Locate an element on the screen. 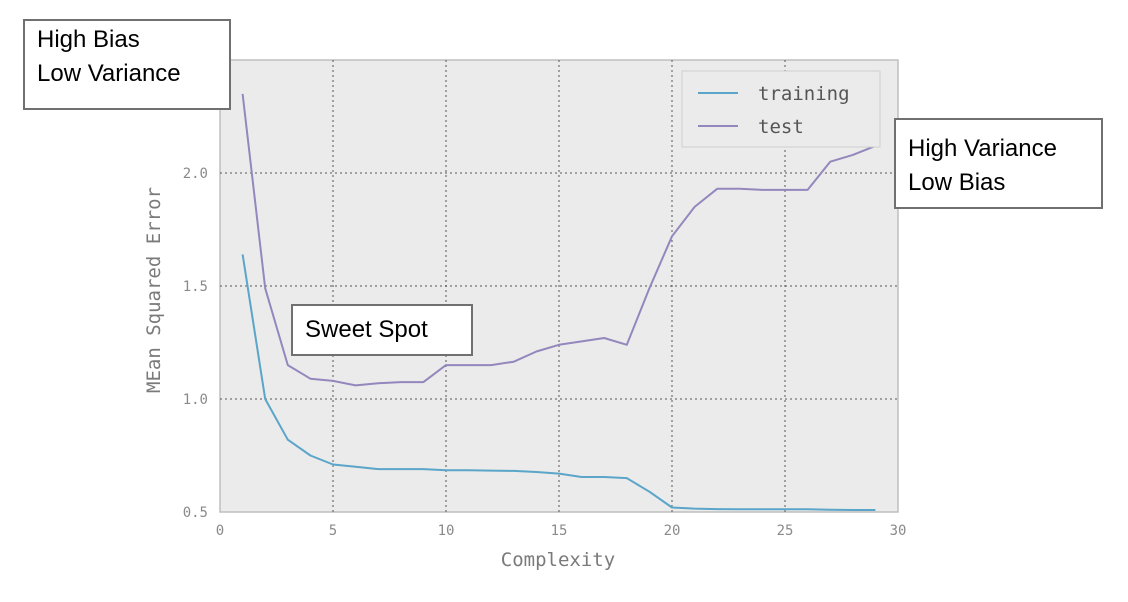  y-tick-label: 1.5 is located at coordinates (195, 287).